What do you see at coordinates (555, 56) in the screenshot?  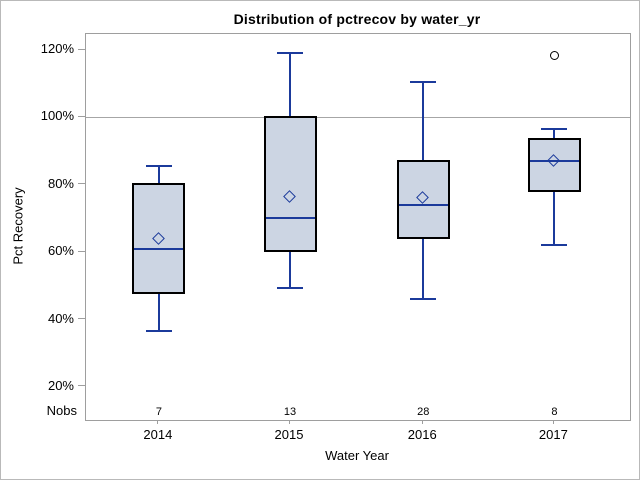 I see `outlier-point` at bounding box center [555, 56].